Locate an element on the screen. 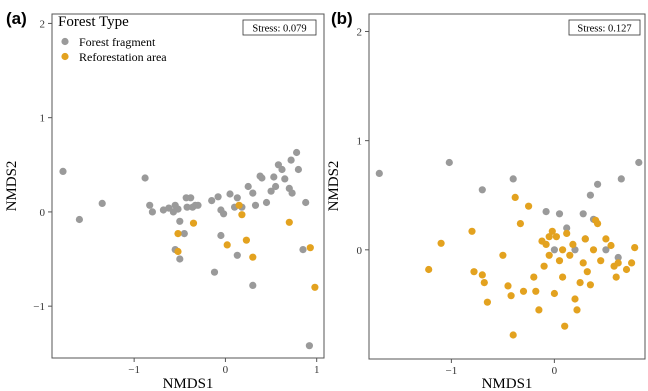  panel-a-stress-value: 0.079 is located at coordinates (295, 29).